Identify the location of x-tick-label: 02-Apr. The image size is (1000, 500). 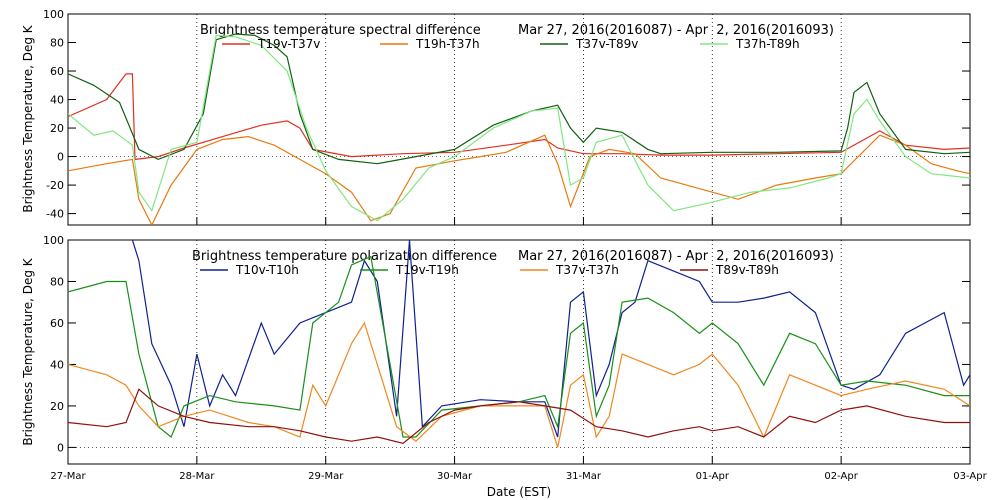
(841, 476).